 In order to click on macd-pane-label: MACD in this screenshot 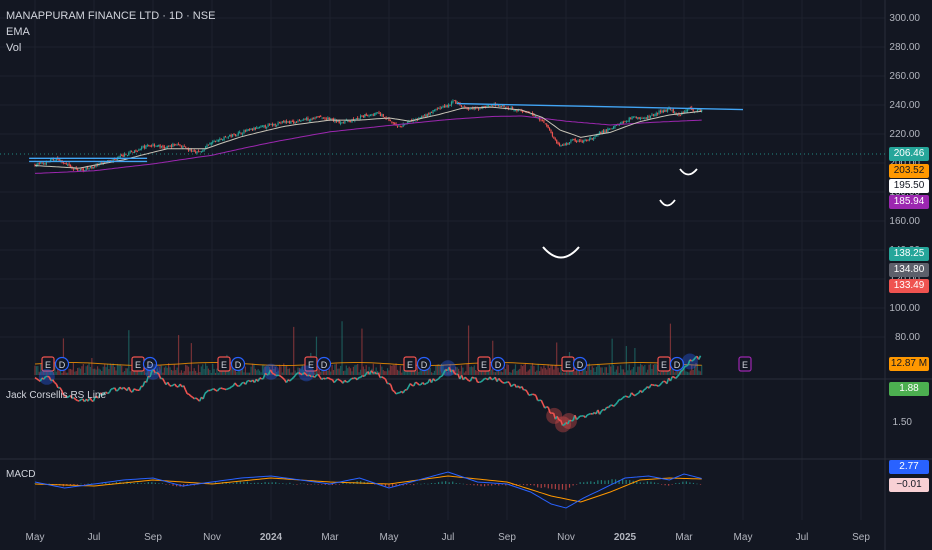, I will do `click(21, 474)`.